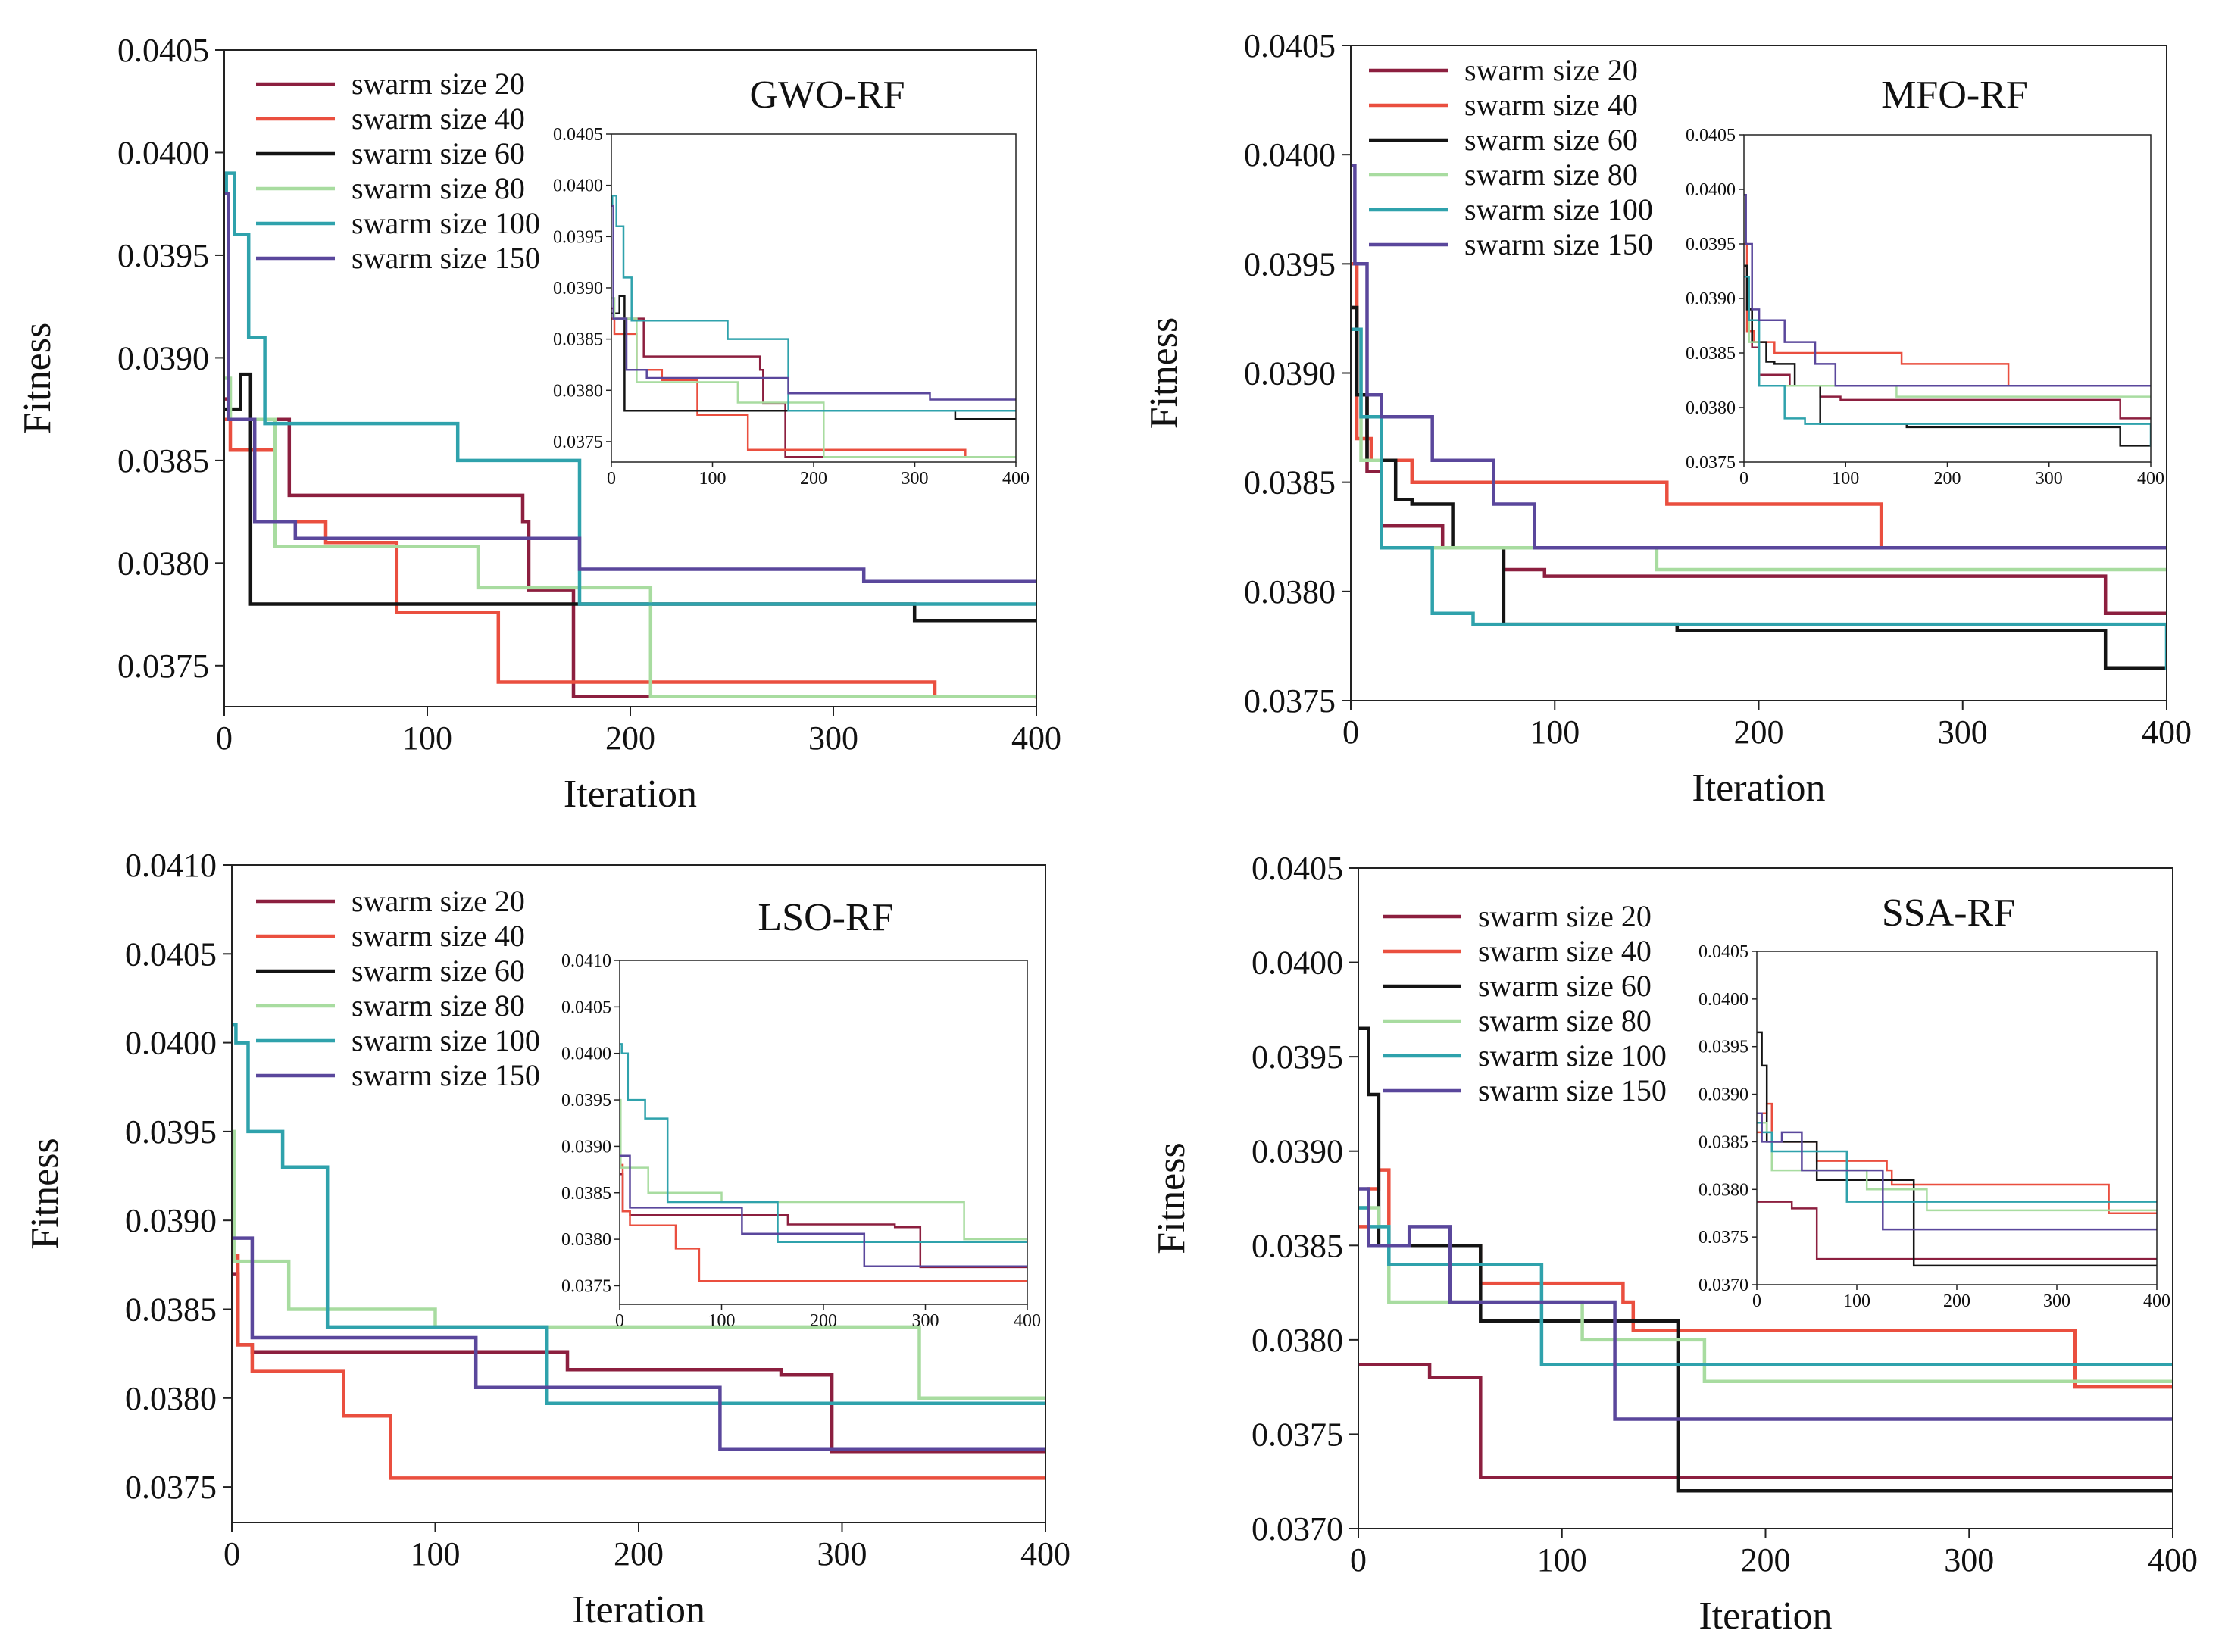 The image size is (2225, 1652). Describe the element at coordinates (1845, 479) in the screenshot. I see `inset-x-tick-label: 100` at that location.